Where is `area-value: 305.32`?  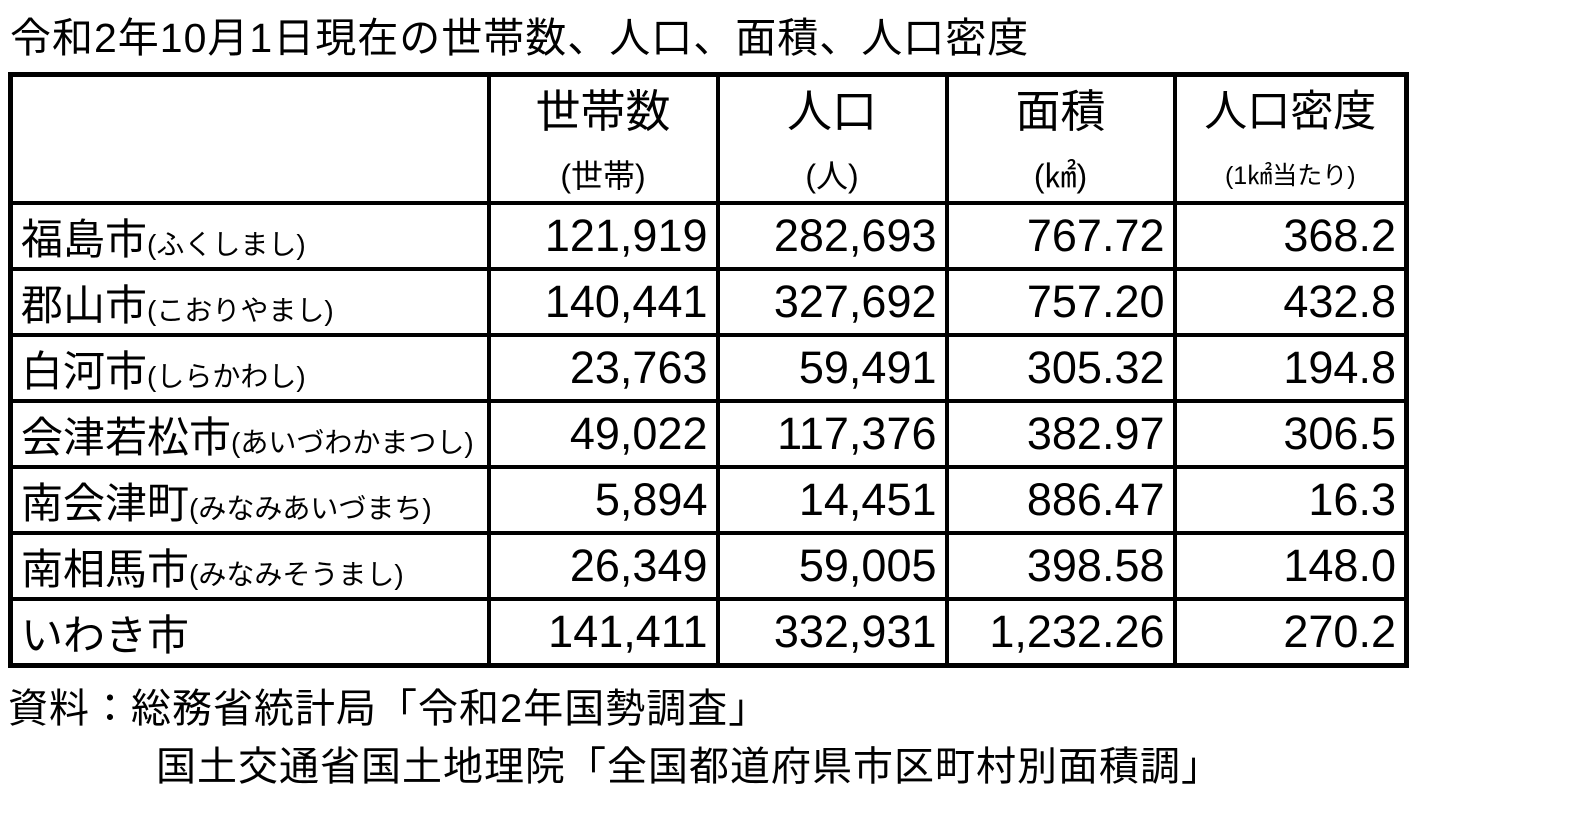
area-value: 305.32 is located at coordinates (1060, 368).